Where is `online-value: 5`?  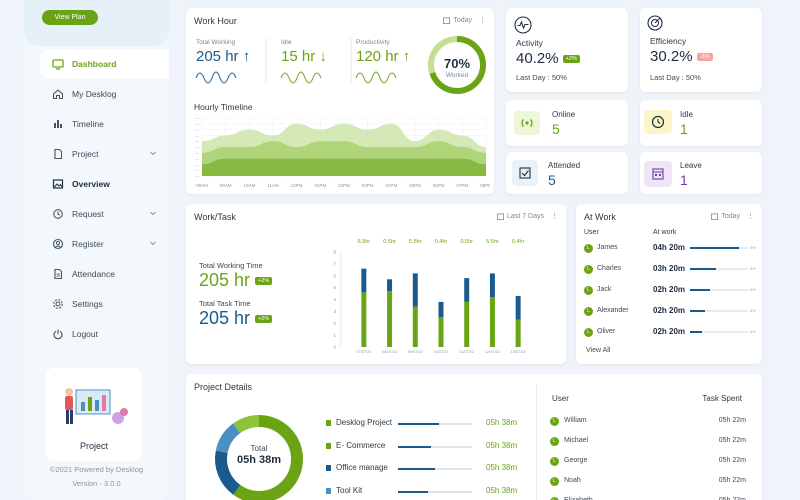 online-value: 5 is located at coordinates (556, 129).